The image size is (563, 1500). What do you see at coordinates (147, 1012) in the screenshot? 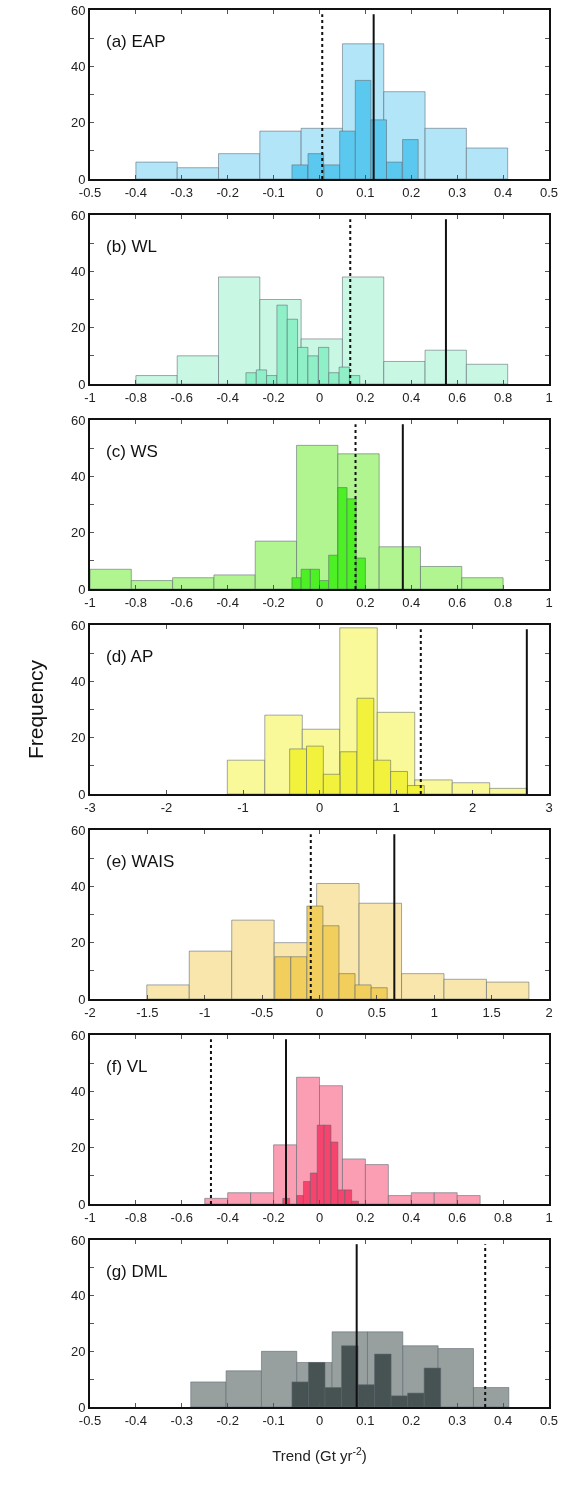
I see `x-tick-label: -1.5` at bounding box center [147, 1012].